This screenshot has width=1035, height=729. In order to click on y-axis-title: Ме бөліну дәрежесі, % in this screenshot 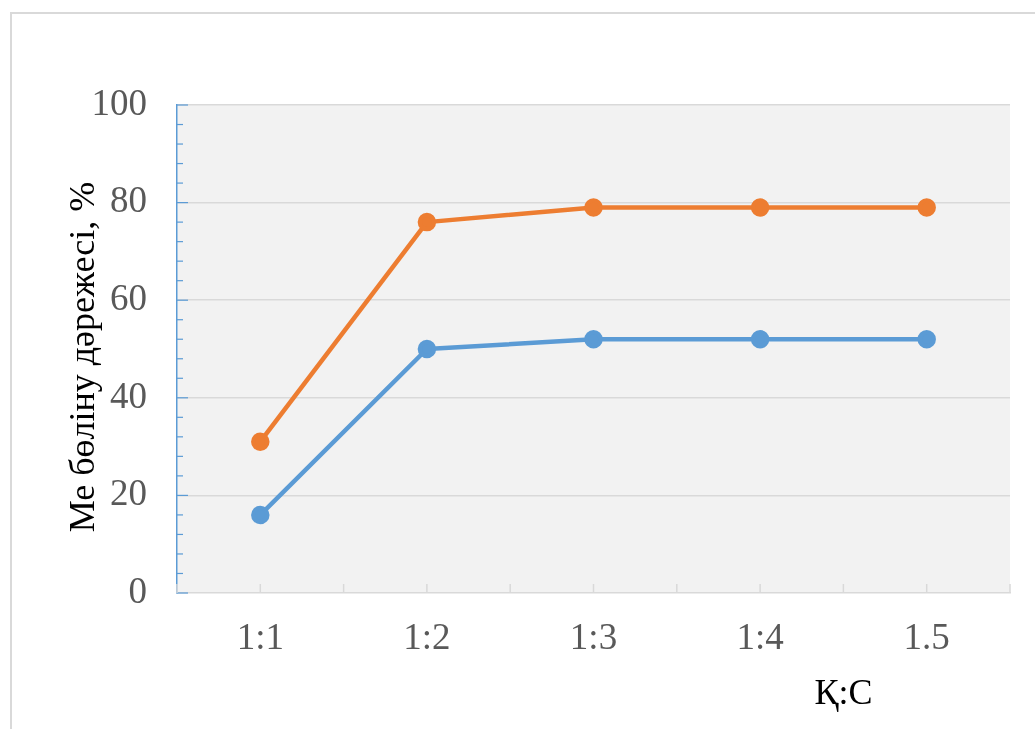, I will do `click(82, 357)`.